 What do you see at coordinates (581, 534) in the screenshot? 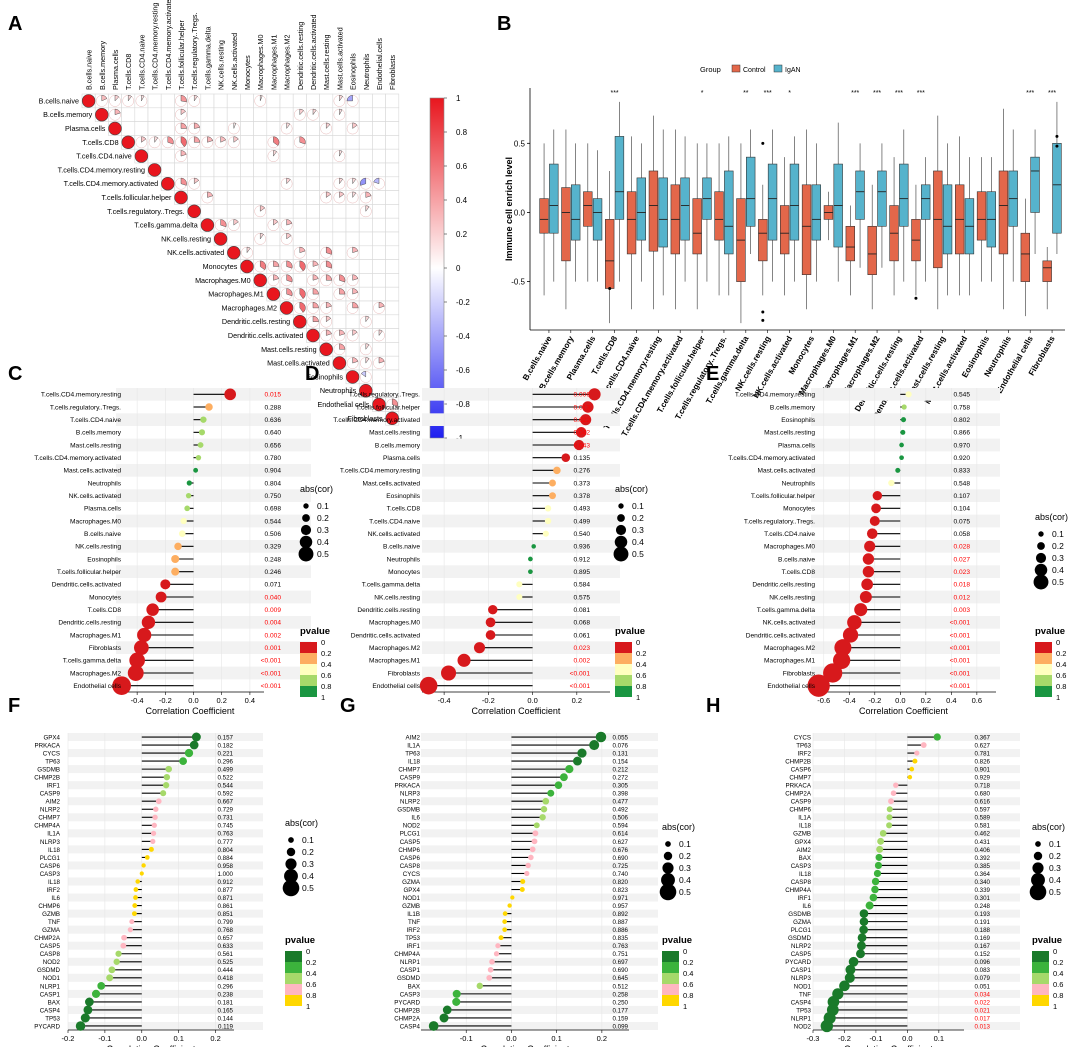
I see `pvalue-text: 0.540` at bounding box center [581, 534].